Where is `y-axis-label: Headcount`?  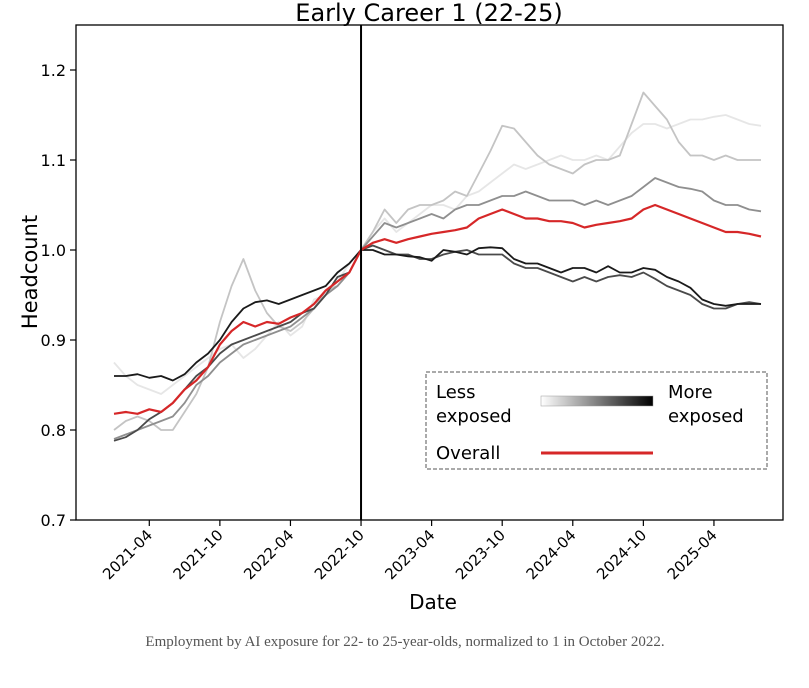 y-axis-label: Headcount is located at coordinates (30, 272).